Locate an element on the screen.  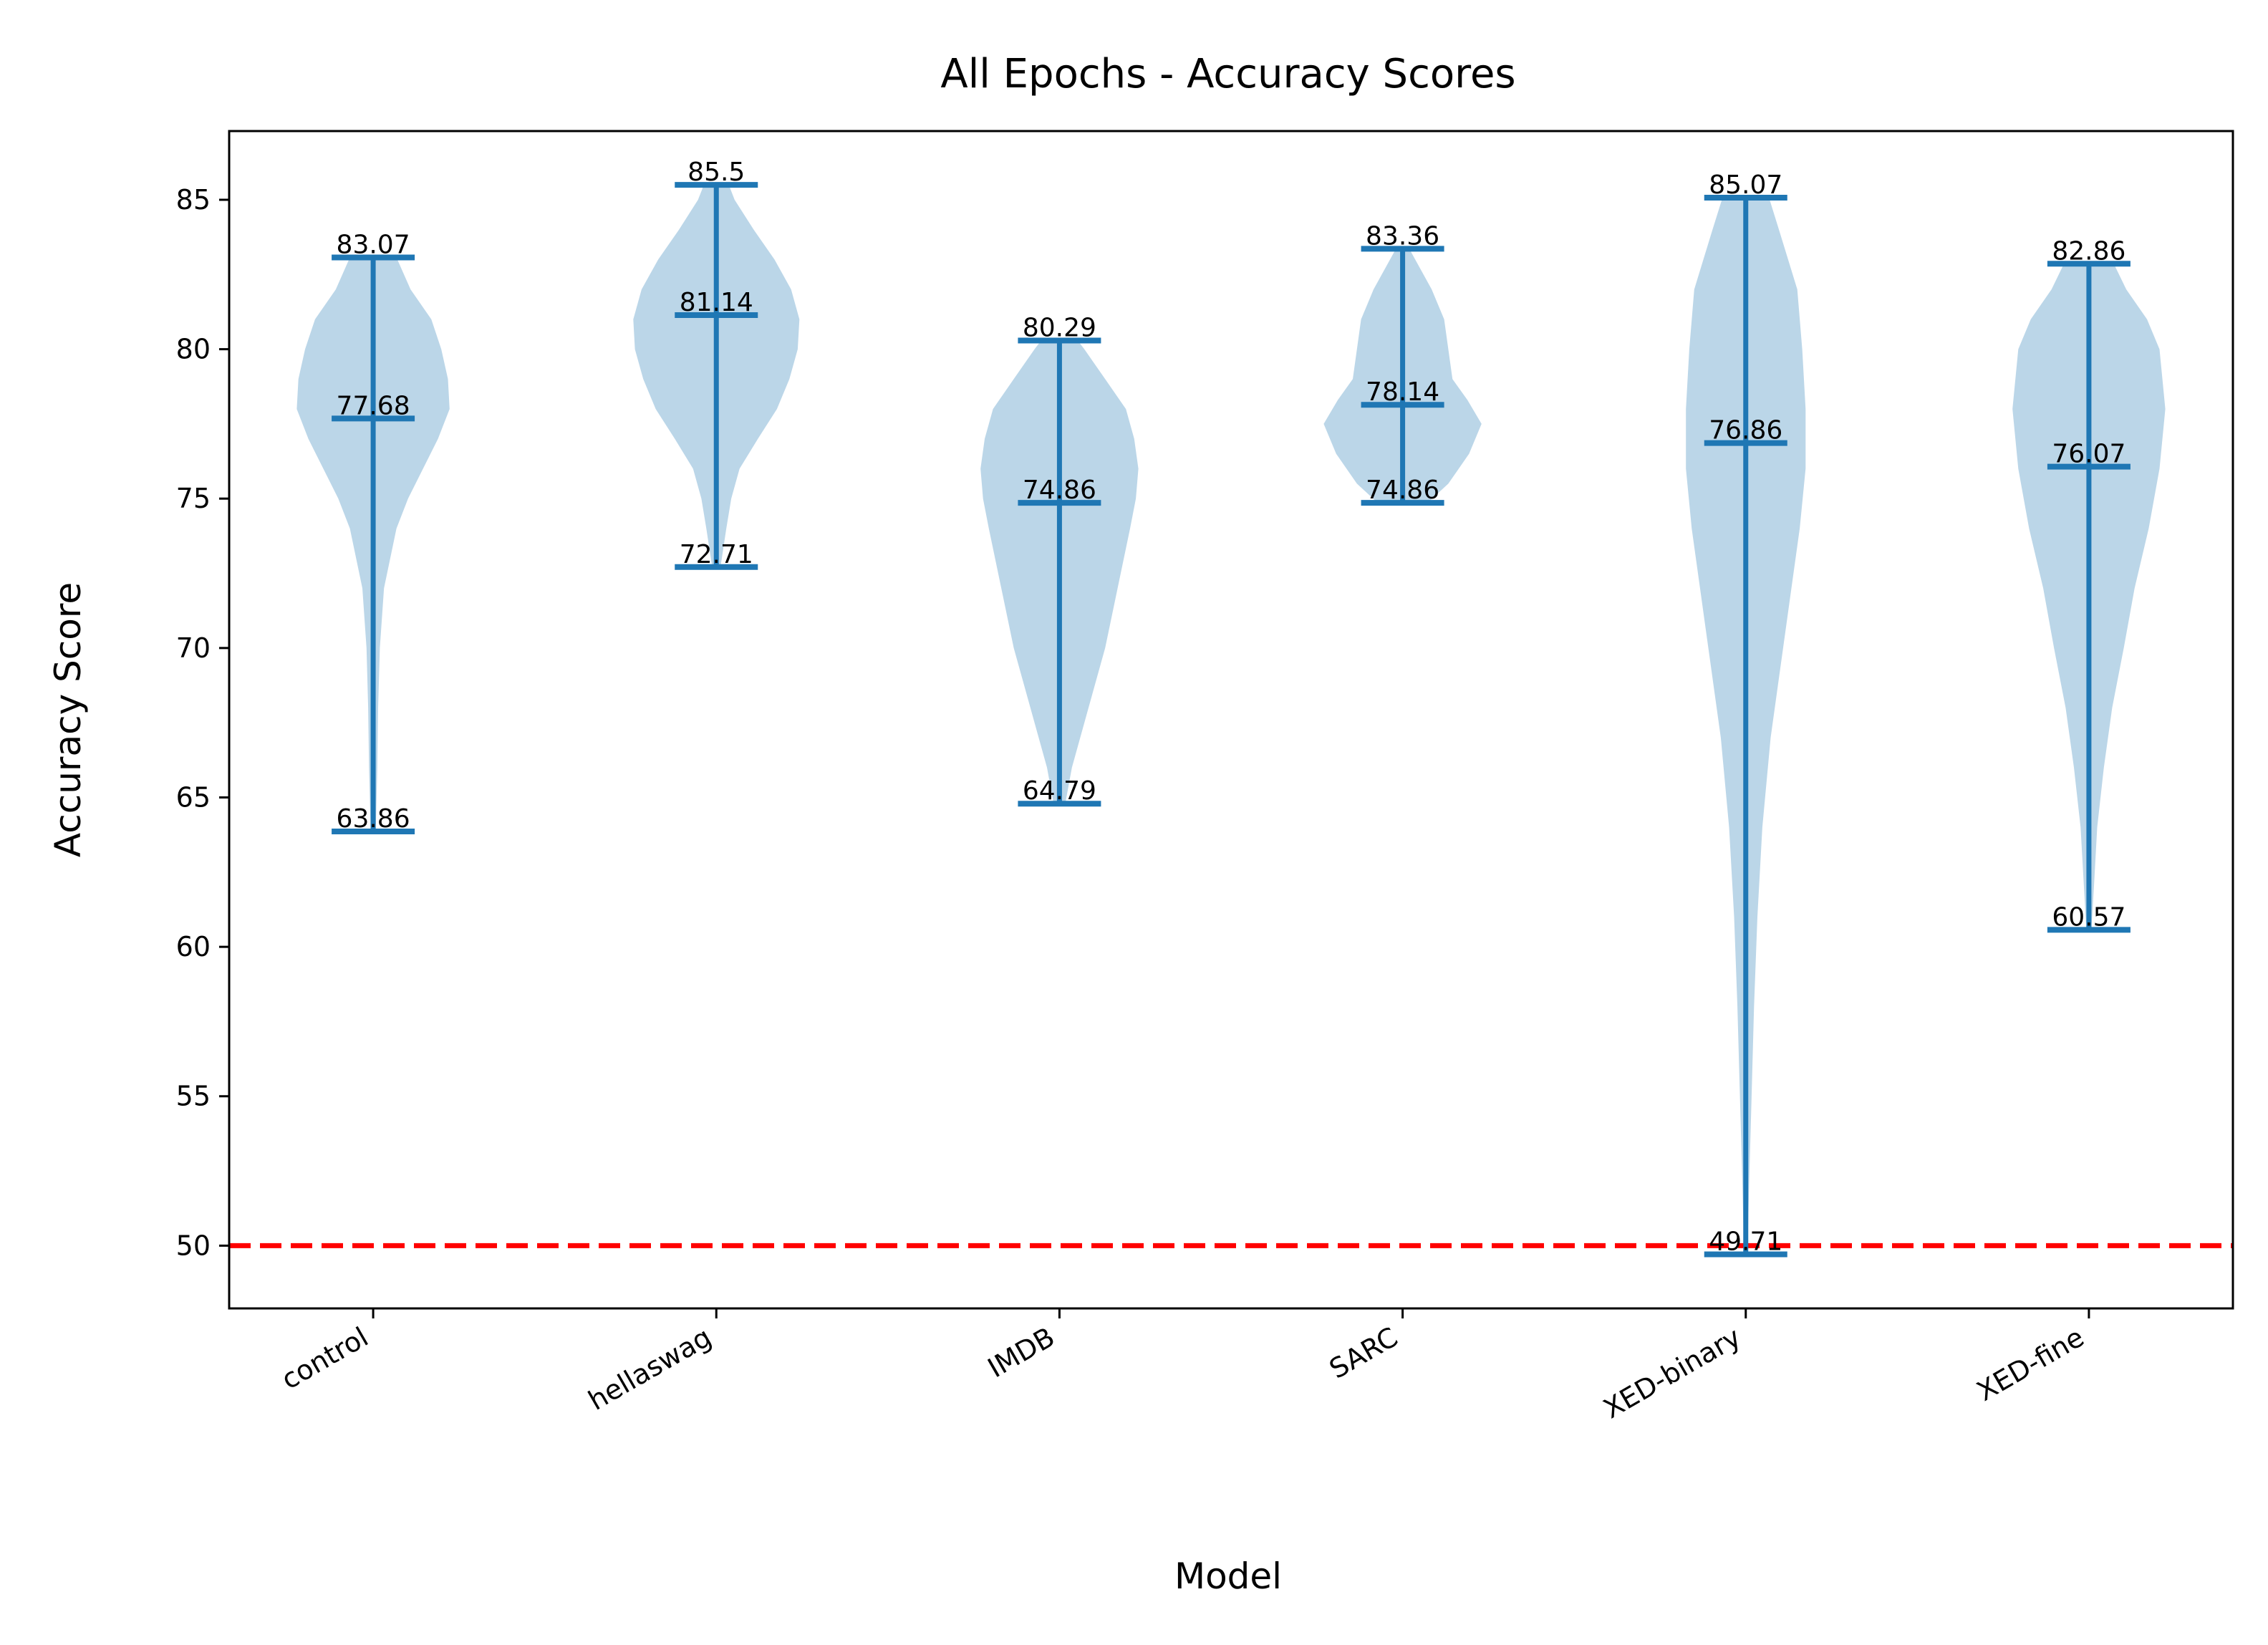
data-label-min: 72.71 is located at coordinates (716, 555).